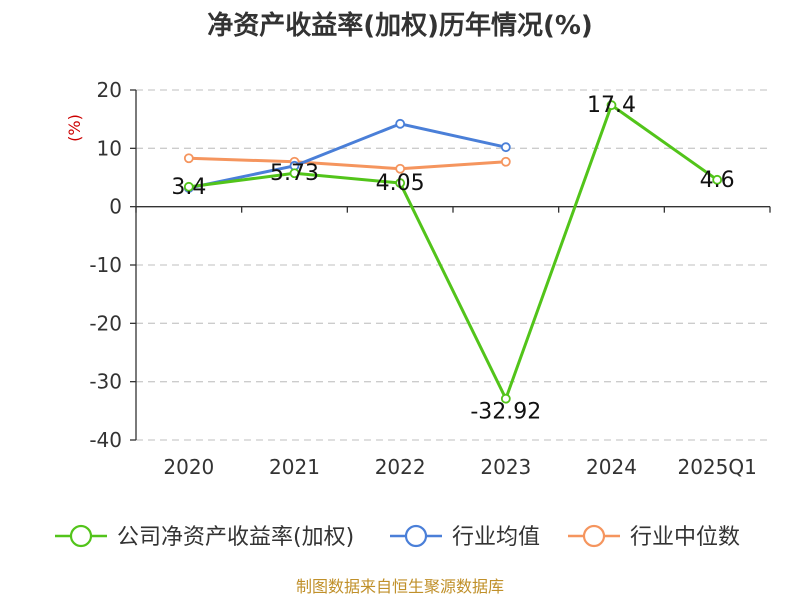  I want to click on data-label: 4.6, so click(717, 180).